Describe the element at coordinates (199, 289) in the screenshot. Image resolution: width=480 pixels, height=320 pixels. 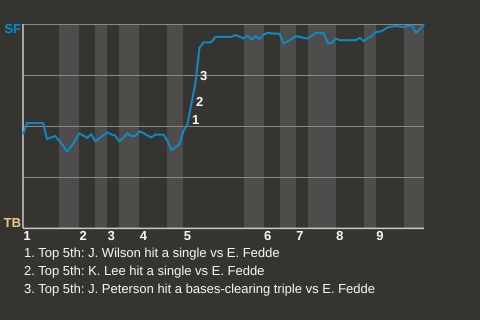
I see `text: 3. Top 5th: J. Peterson hit a bases-clearing triple vs E. Fedde` at that location.